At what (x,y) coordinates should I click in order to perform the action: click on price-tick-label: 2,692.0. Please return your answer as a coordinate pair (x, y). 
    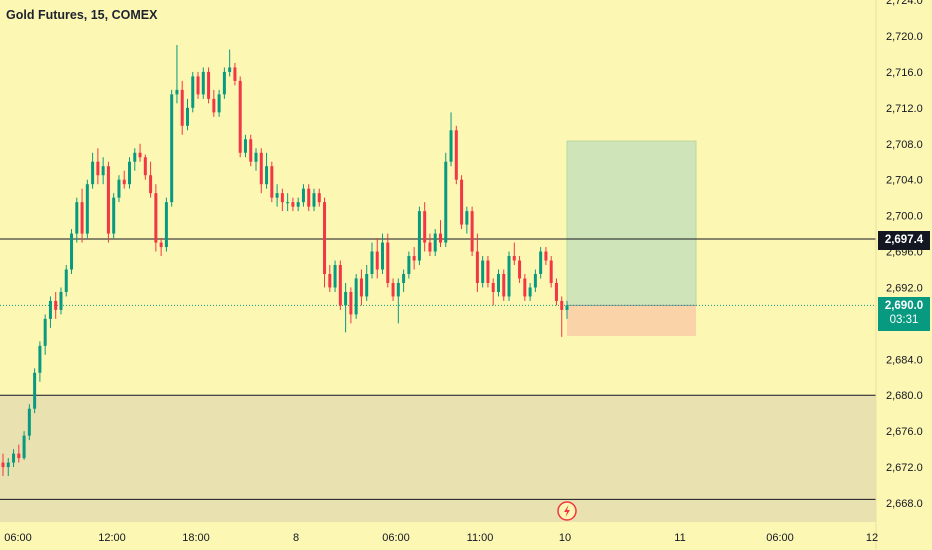
    Looking at the image, I should click on (904, 288).